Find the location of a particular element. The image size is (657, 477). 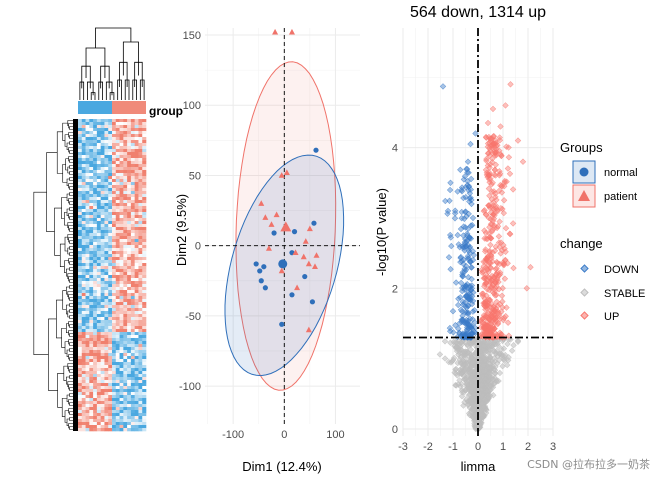

pca-y-tick-label: -100 is located at coordinates (190, 387).